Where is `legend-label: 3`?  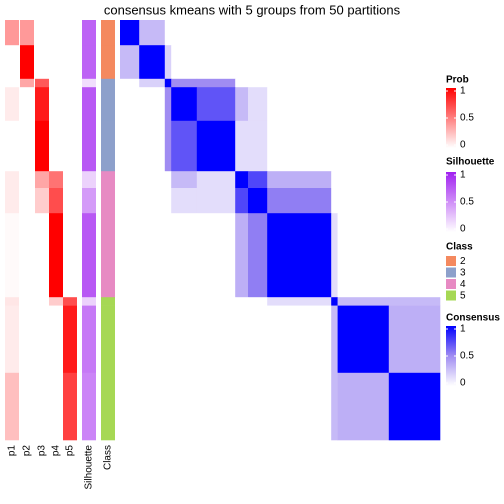 legend-label: 3 is located at coordinates (463, 273).